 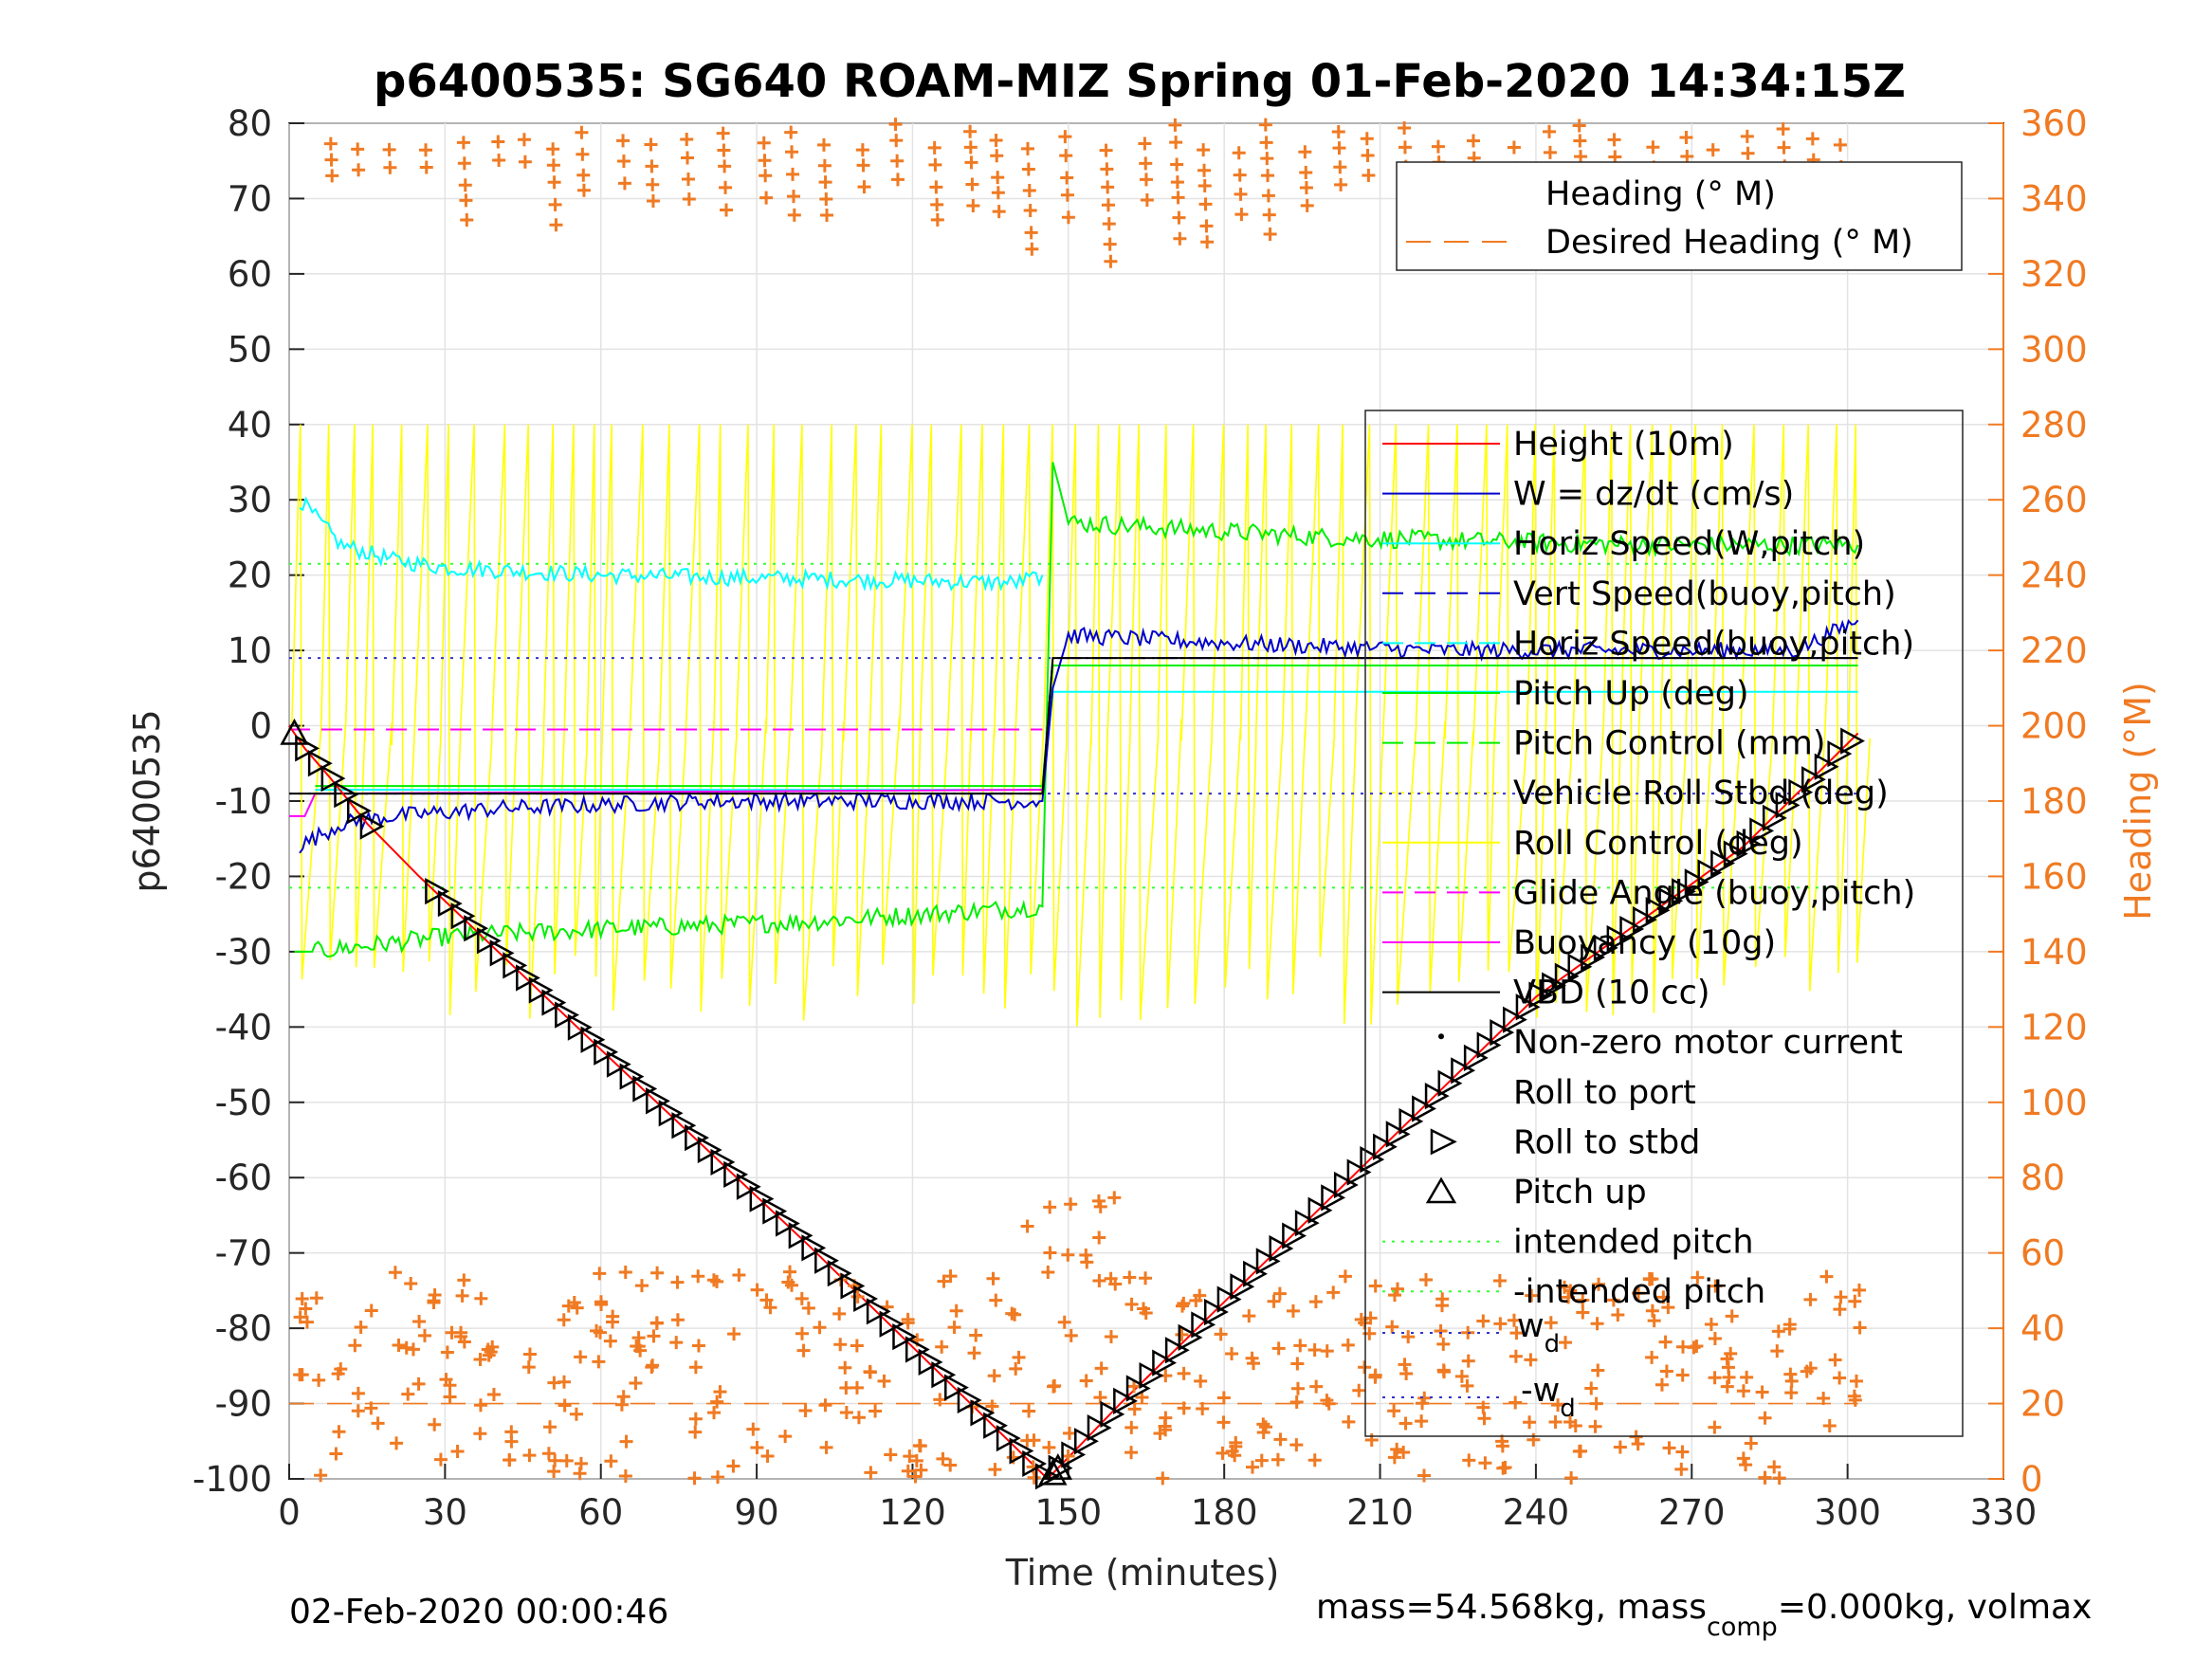 I want to click on y-tick-label: -20, so click(x=243, y=876).